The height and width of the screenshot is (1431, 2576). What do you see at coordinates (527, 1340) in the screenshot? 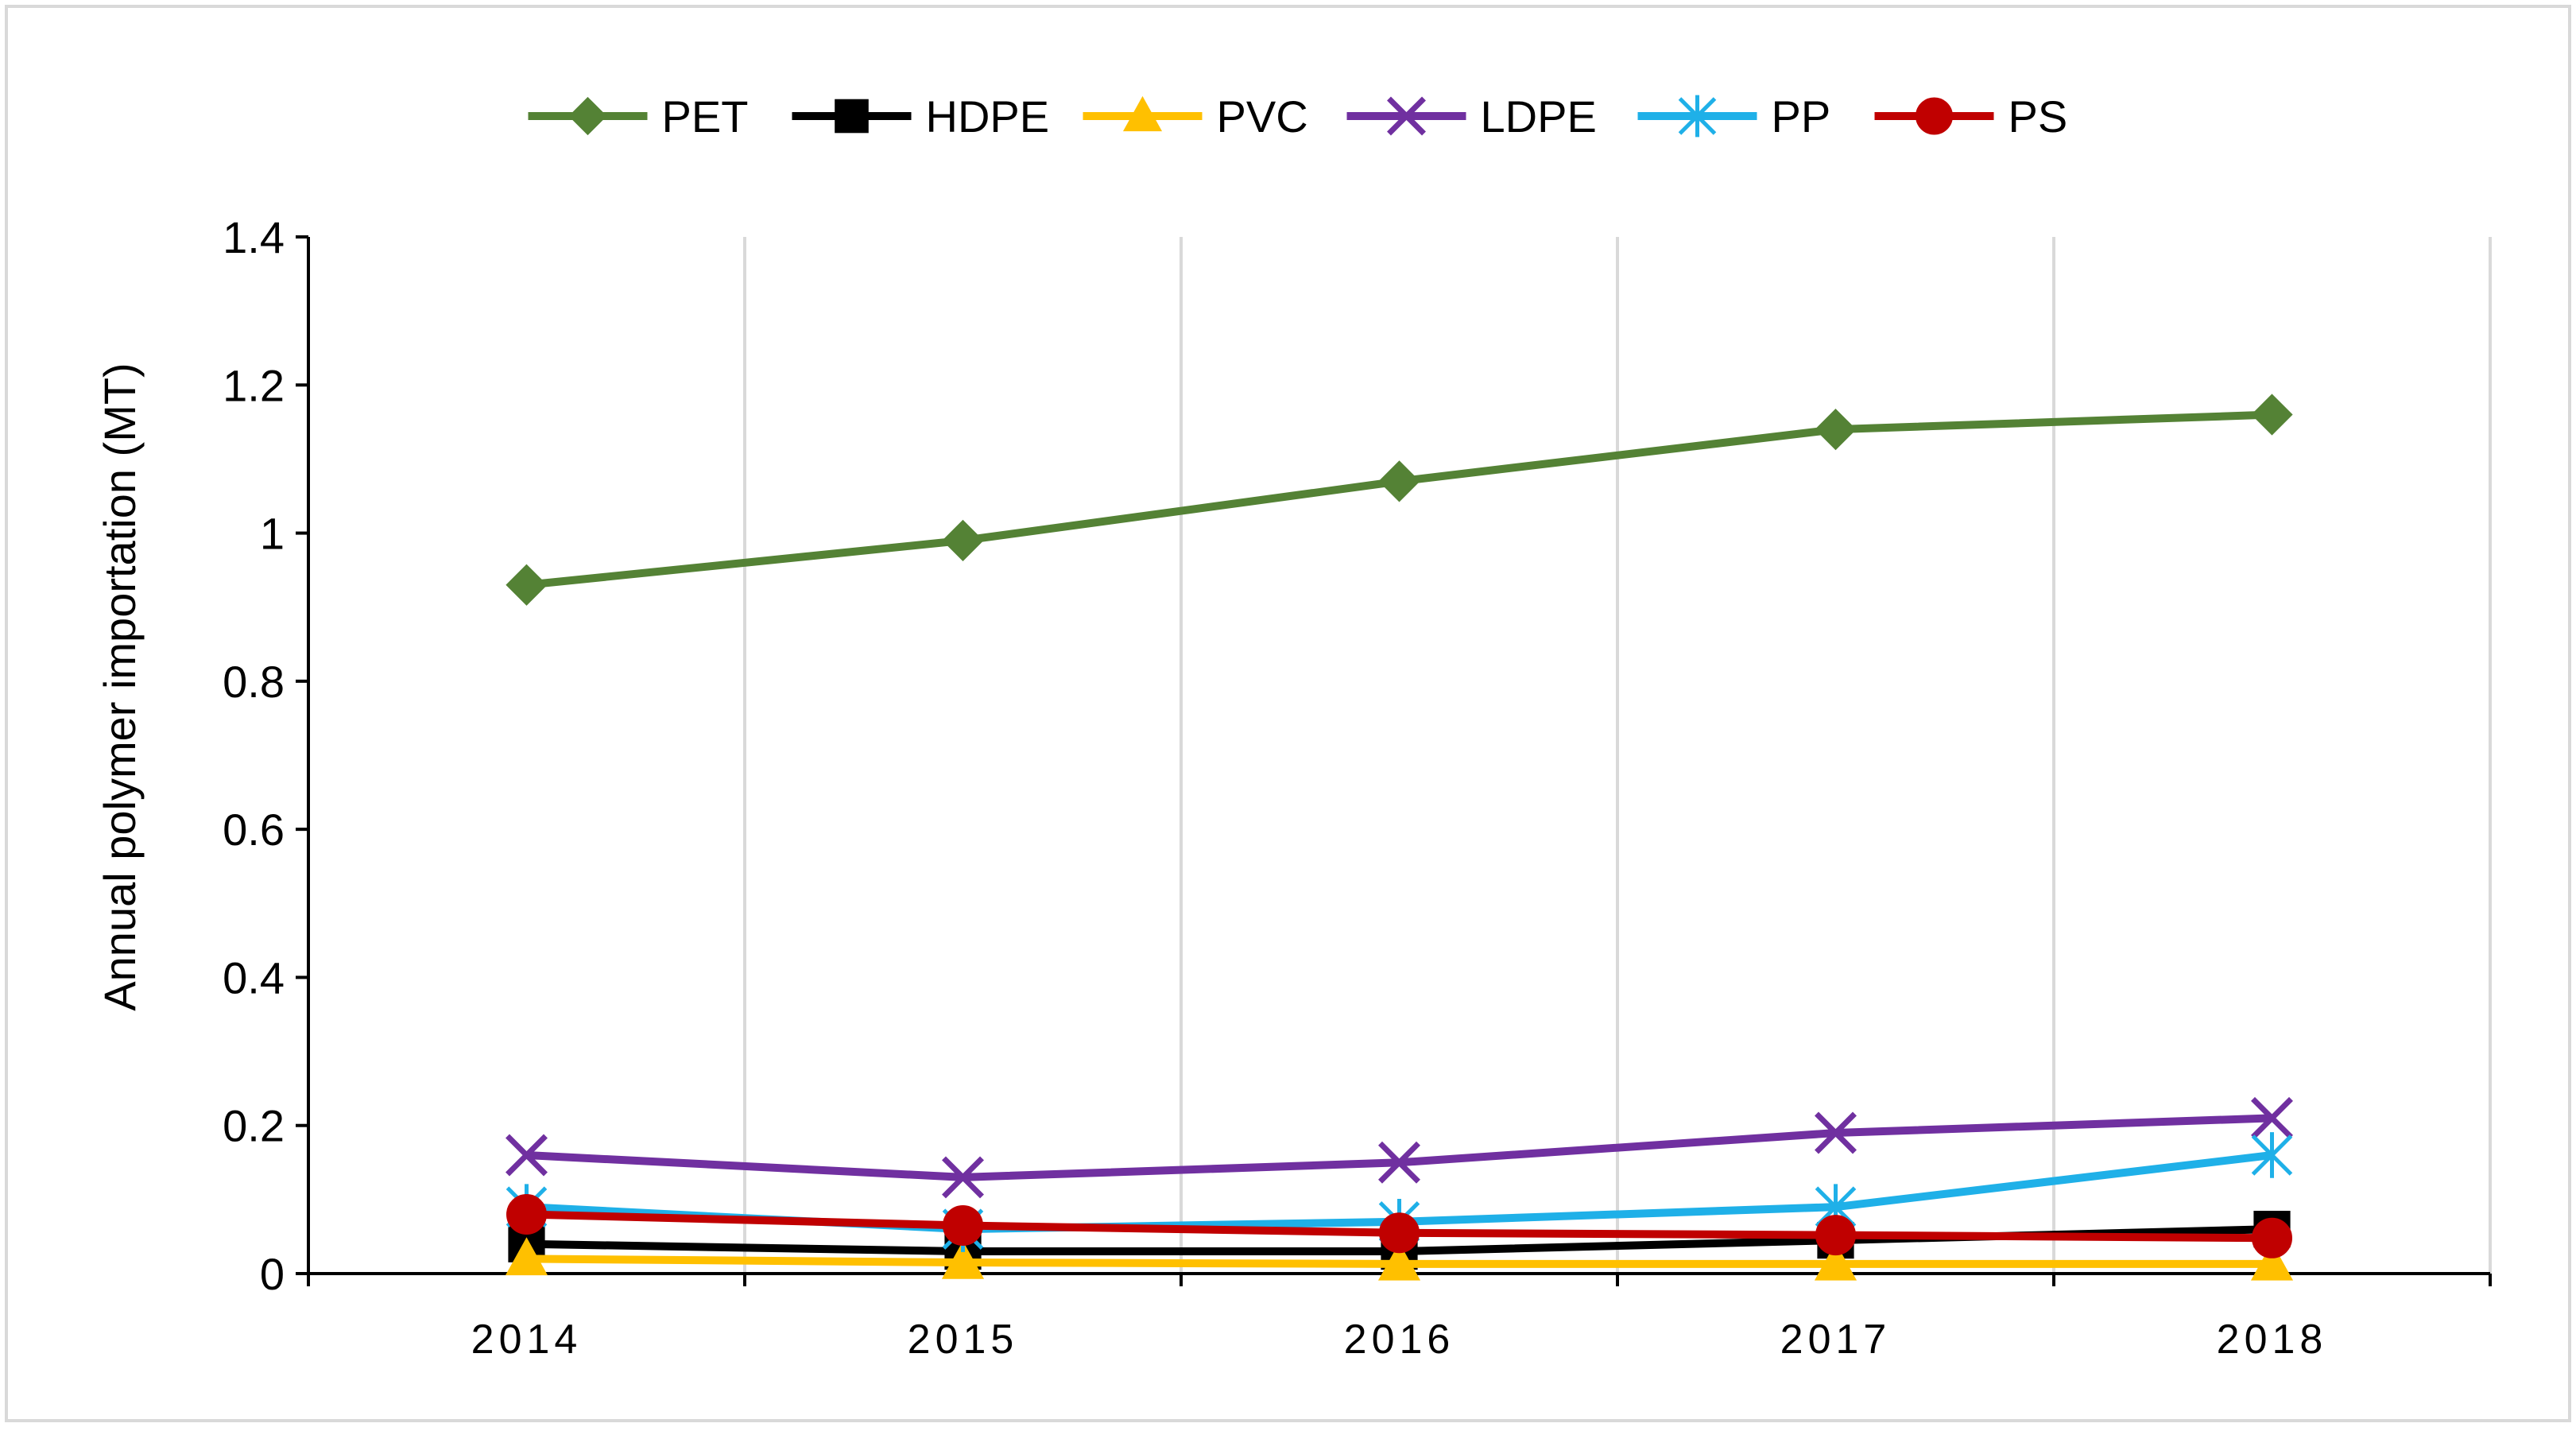
I see `x-tick-label: 2014` at bounding box center [527, 1340].